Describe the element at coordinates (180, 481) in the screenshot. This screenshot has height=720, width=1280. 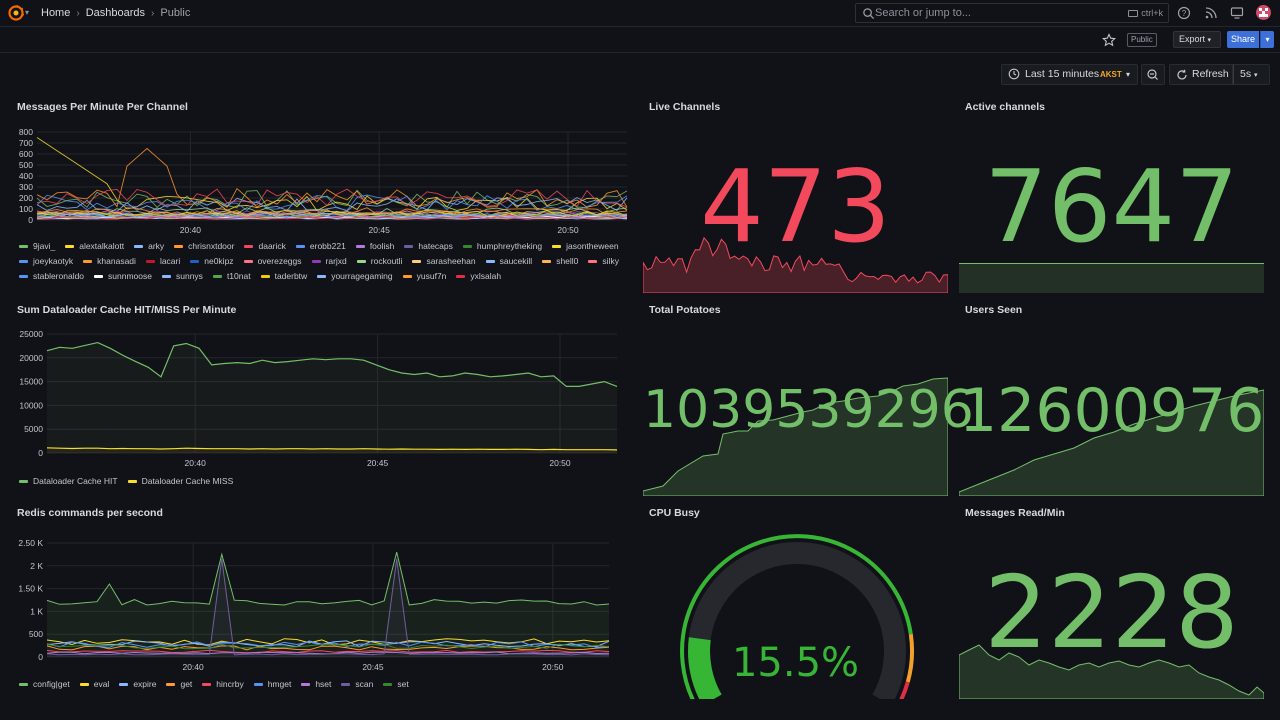
I see `legend-item: Dataloader Cache MISS` at that location.